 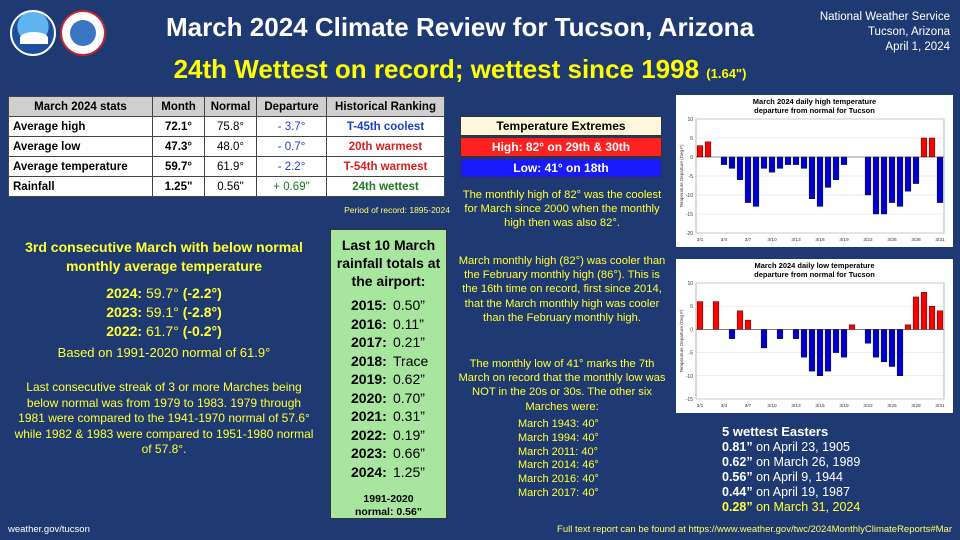 What do you see at coordinates (700, 240) in the screenshot?
I see `x-tick-label: 3/1` at bounding box center [700, 240].